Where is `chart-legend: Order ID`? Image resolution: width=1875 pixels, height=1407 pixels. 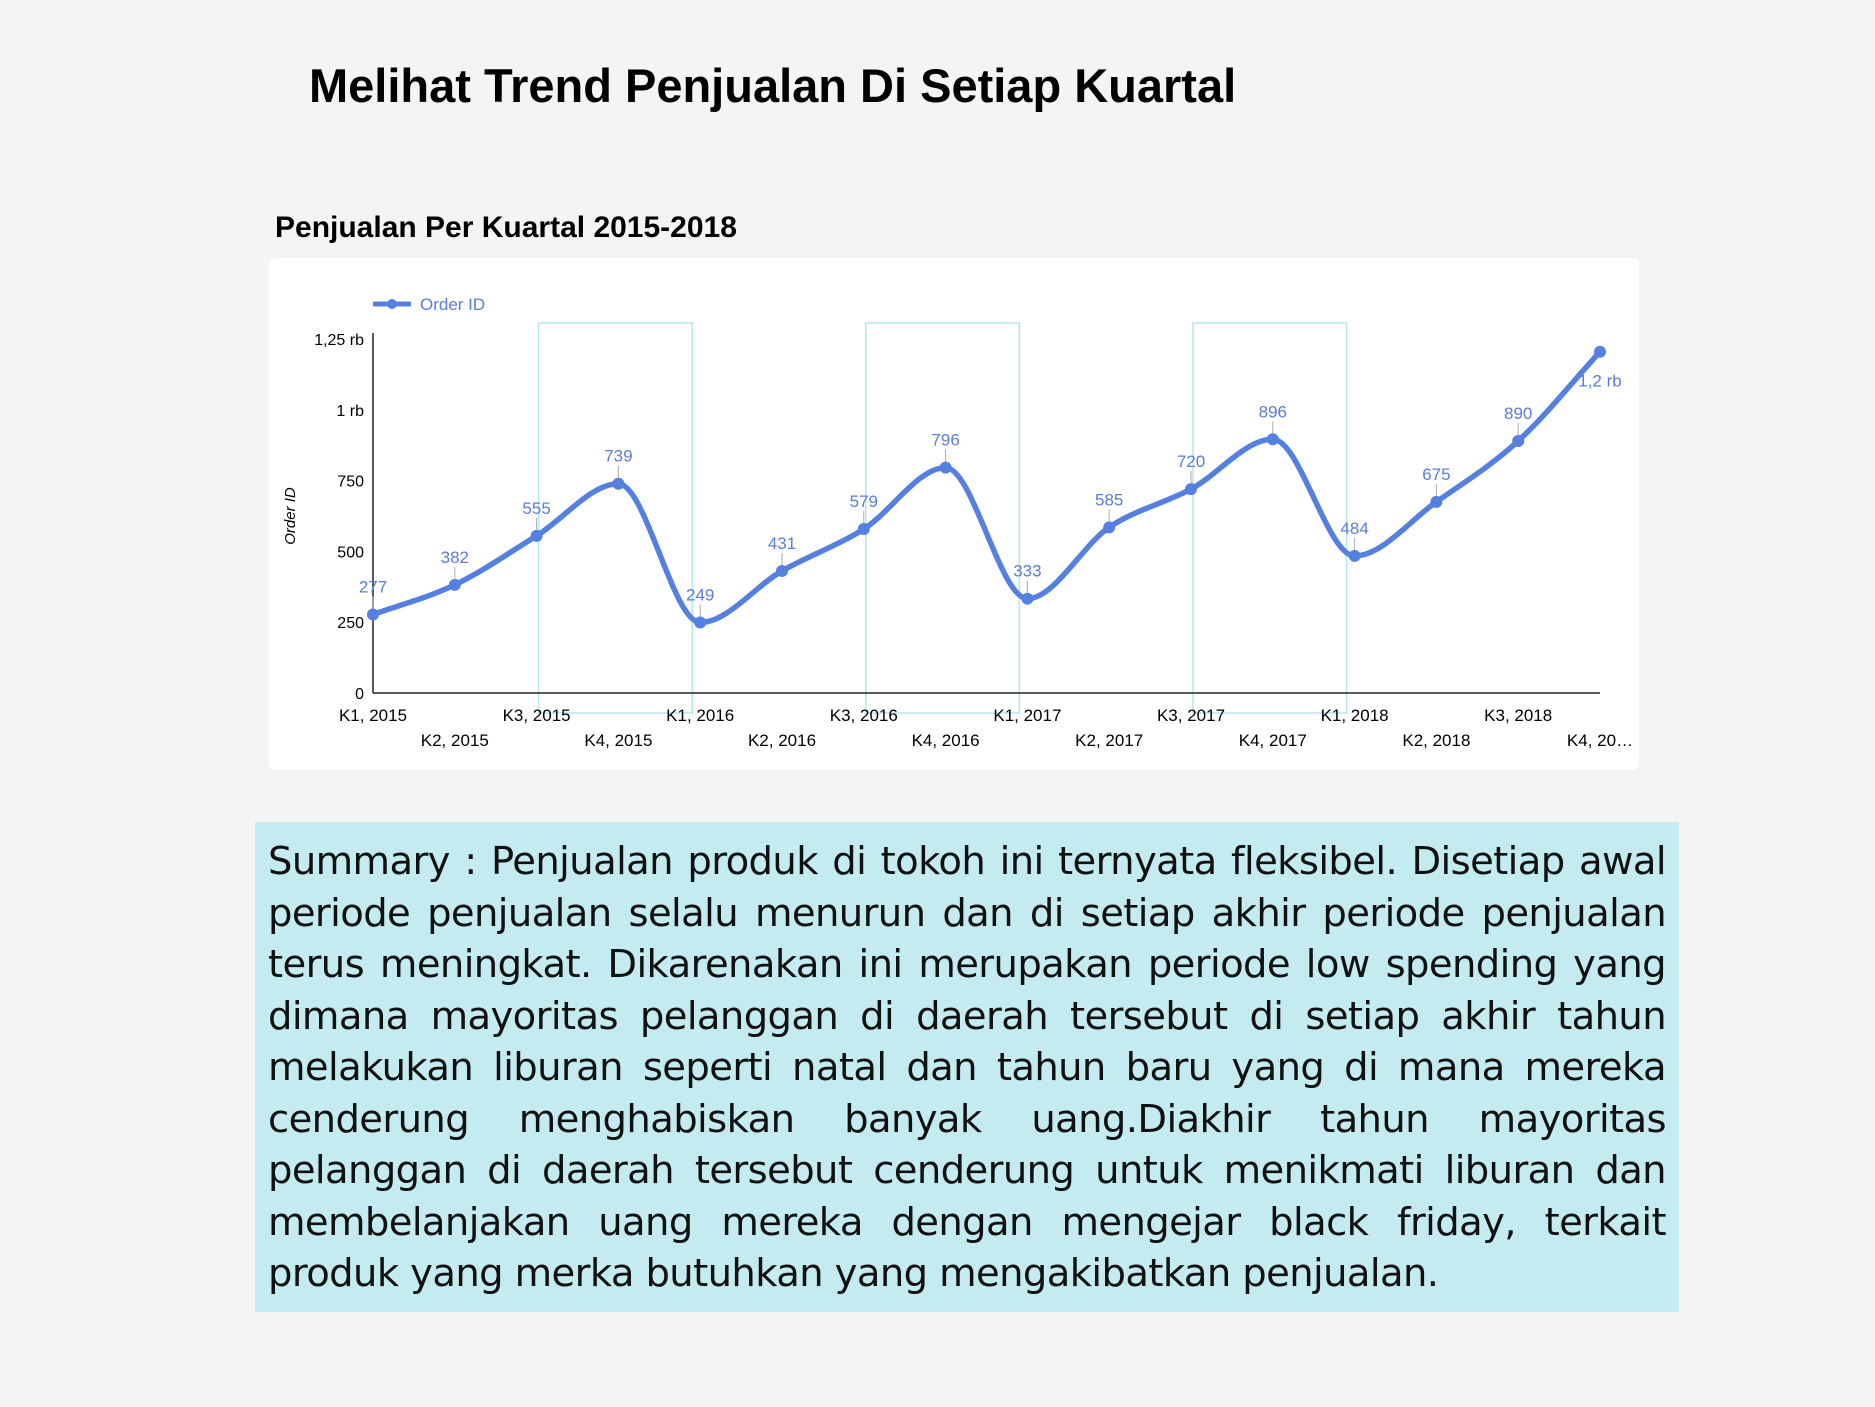 chart-legend: Order ID is located at coordinates (429, 304).